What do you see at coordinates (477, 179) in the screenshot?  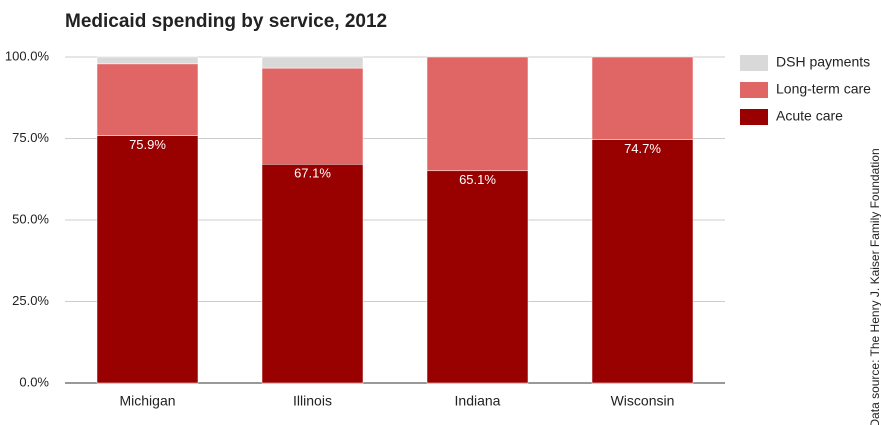 I see `data-label: 65.1%` at bounding box center [477, 179].